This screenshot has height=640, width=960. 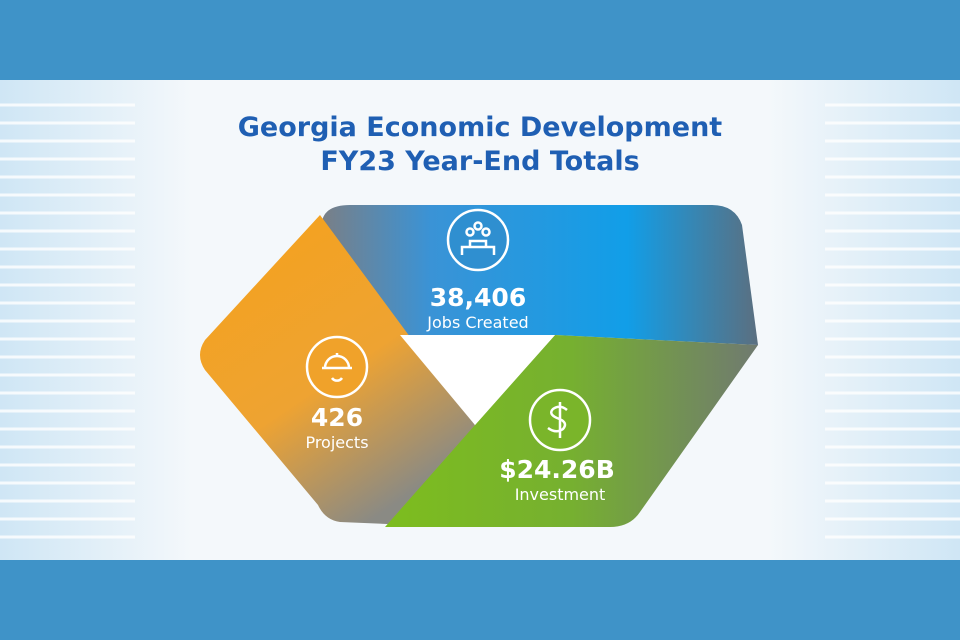 What do you see at coordinates (336, 442) in the screenshot?
I see `projects-label: Projects` at bounding box center [336, 442].